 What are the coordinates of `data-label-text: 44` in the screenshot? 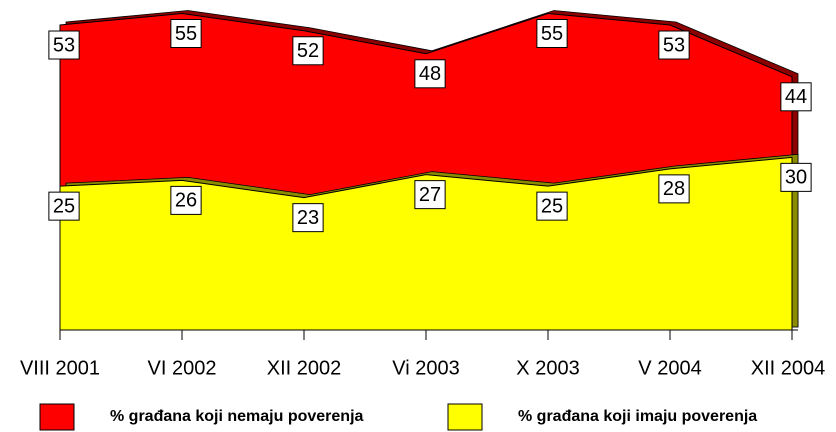 It's located at (796, 97).